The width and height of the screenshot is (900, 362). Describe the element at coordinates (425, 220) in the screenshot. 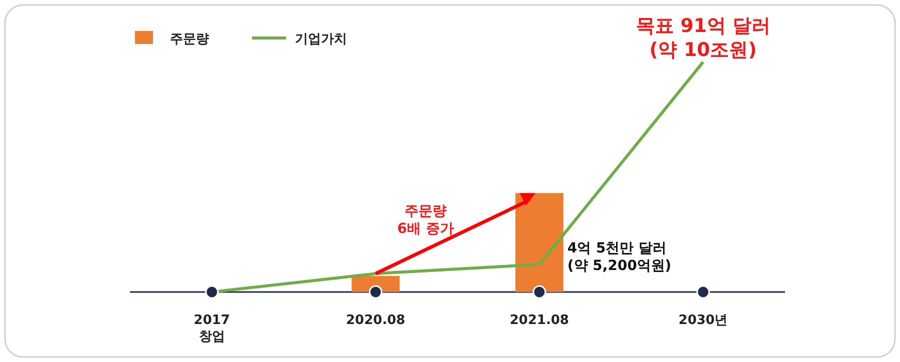

I see `annotation: 주문량 6배 증가` at that location.